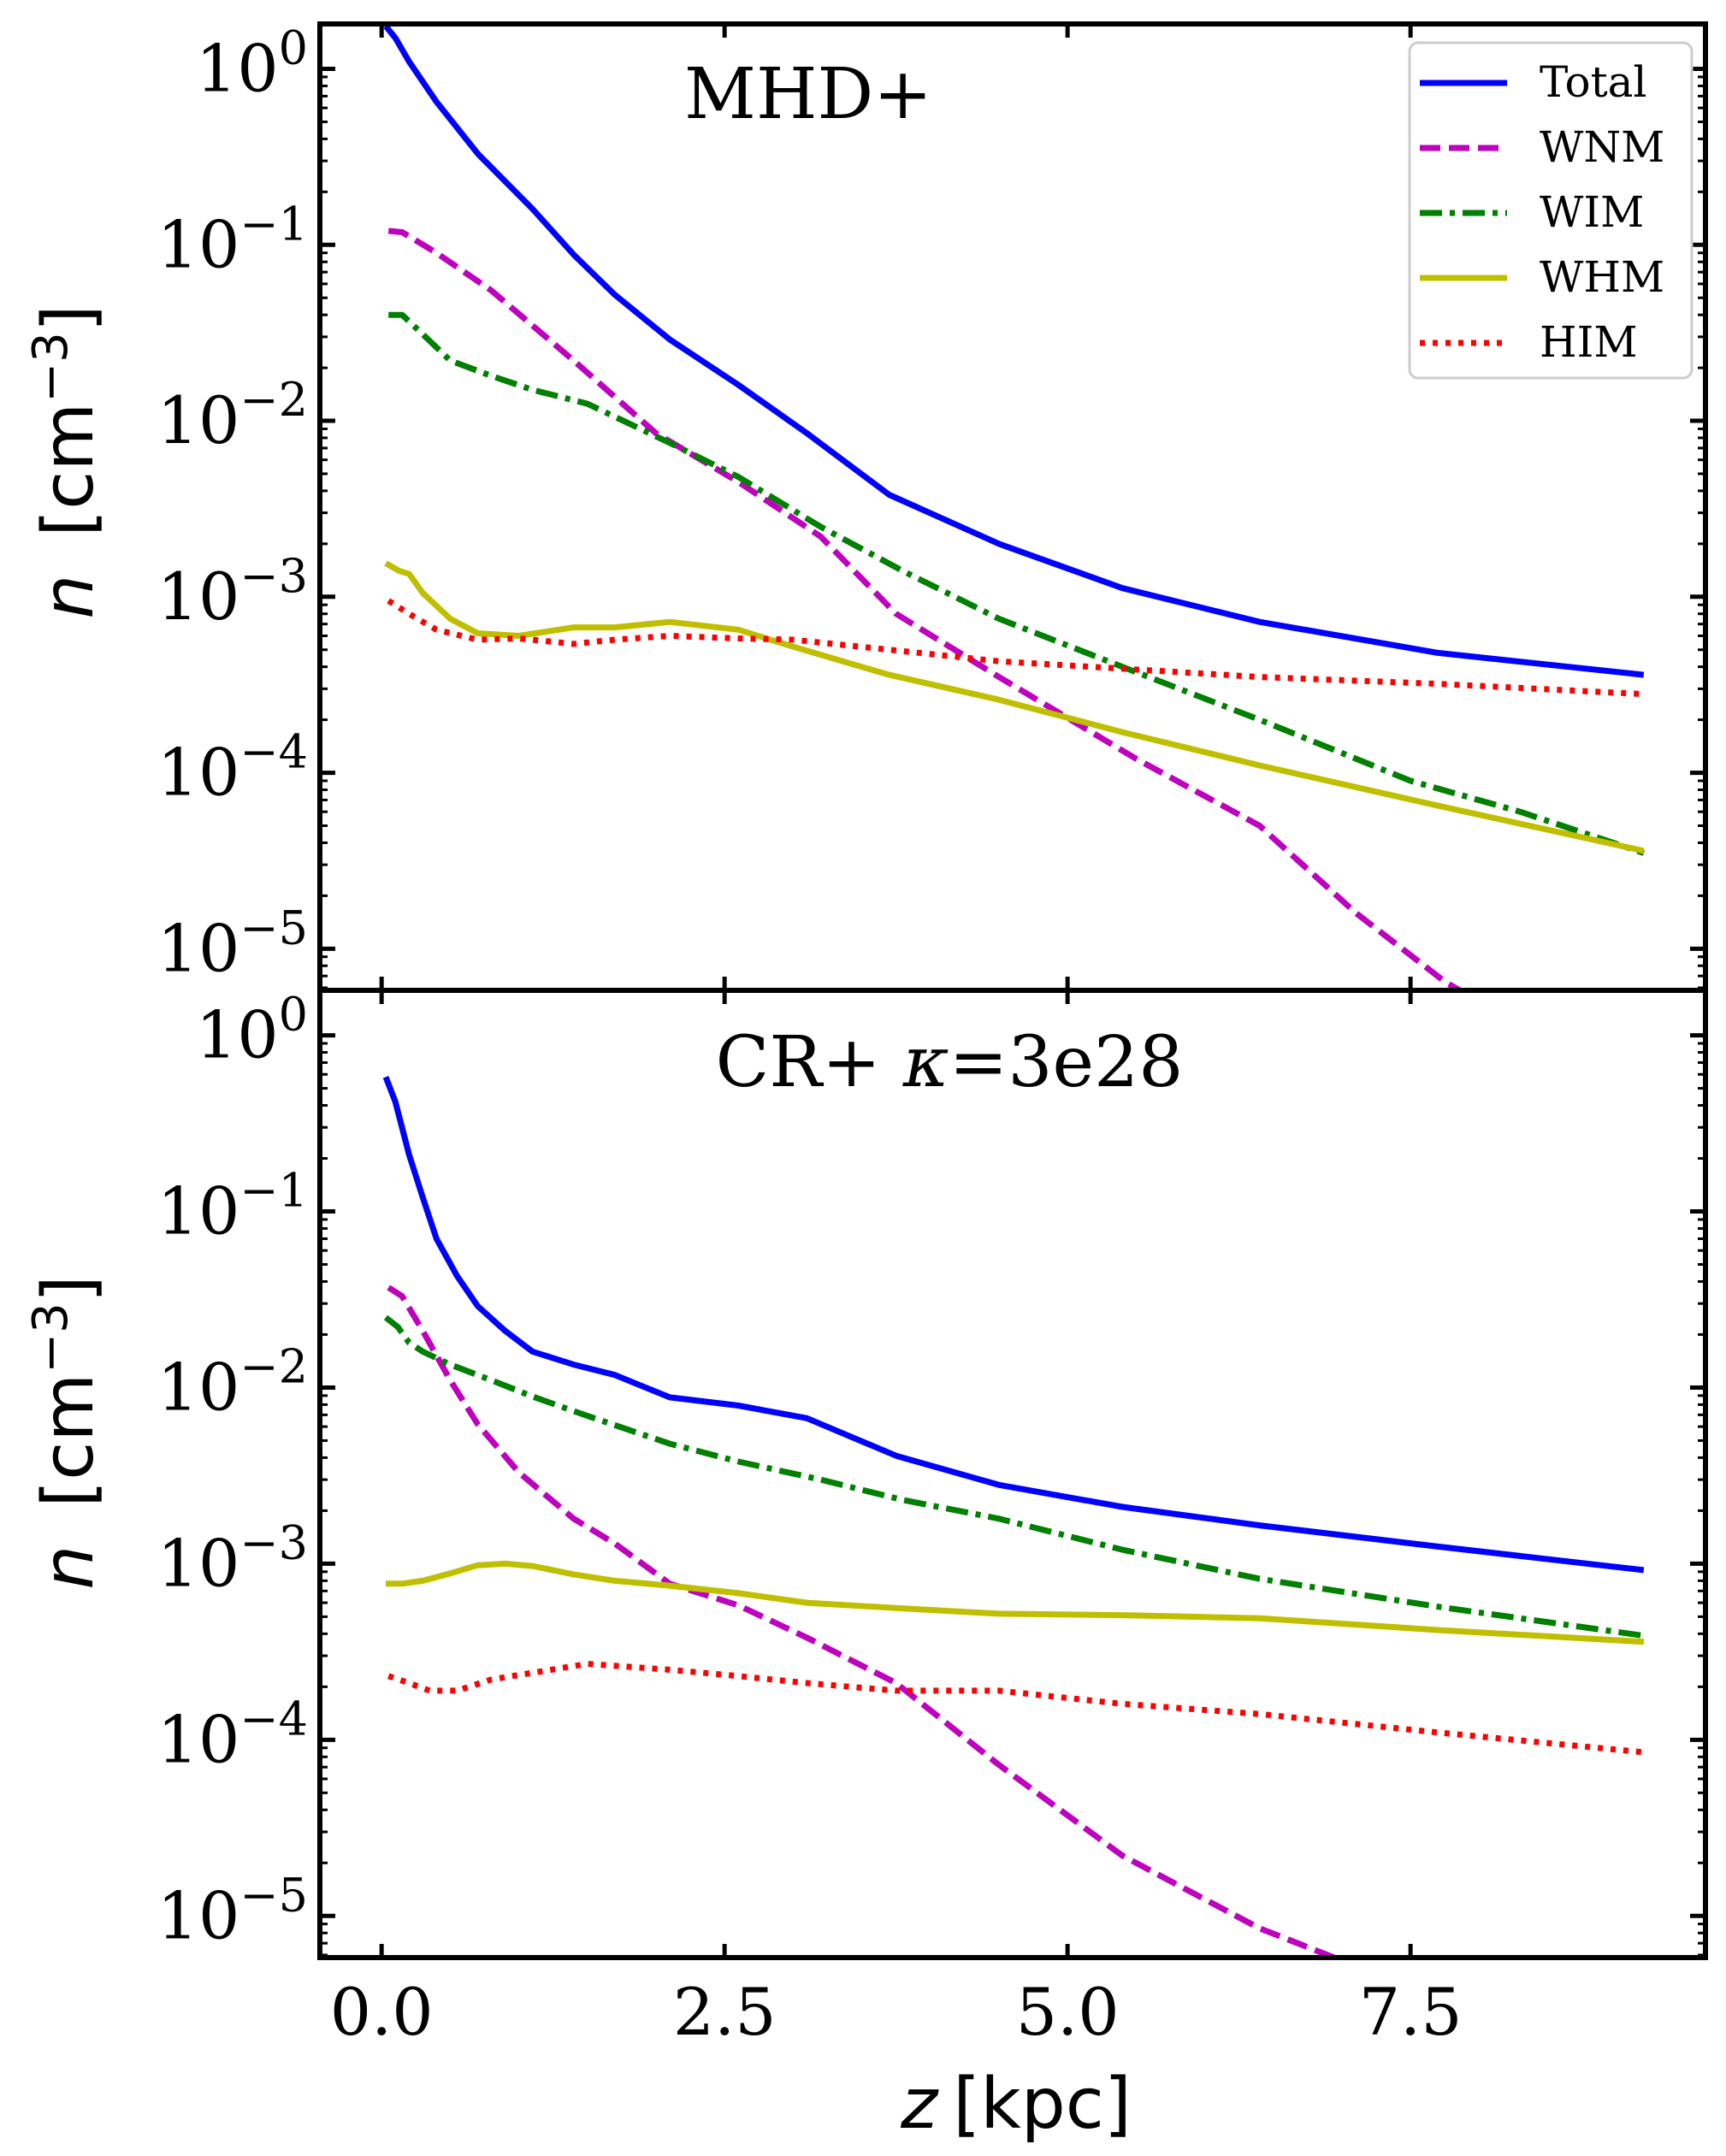 The height and width of the screenshot is (2156, 1726). I want to click on x-tick-label: 0.0, so click(382, 2012).